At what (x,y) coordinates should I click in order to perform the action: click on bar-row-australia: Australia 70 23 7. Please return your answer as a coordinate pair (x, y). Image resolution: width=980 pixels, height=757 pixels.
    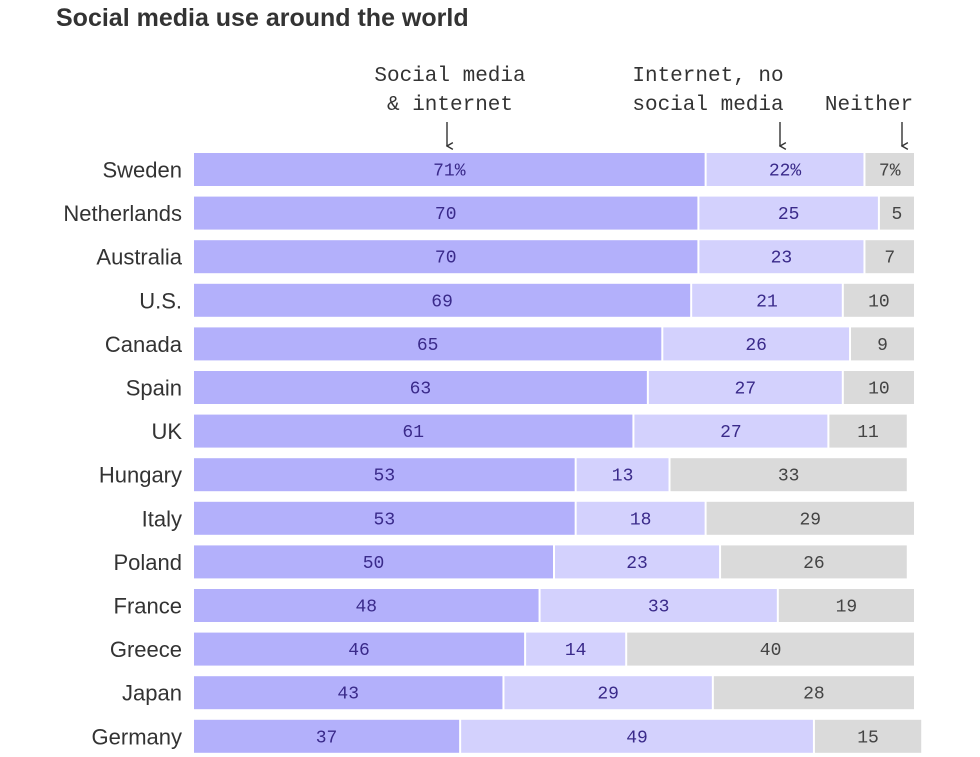
    Looking at the image, I should click on (505, 257).